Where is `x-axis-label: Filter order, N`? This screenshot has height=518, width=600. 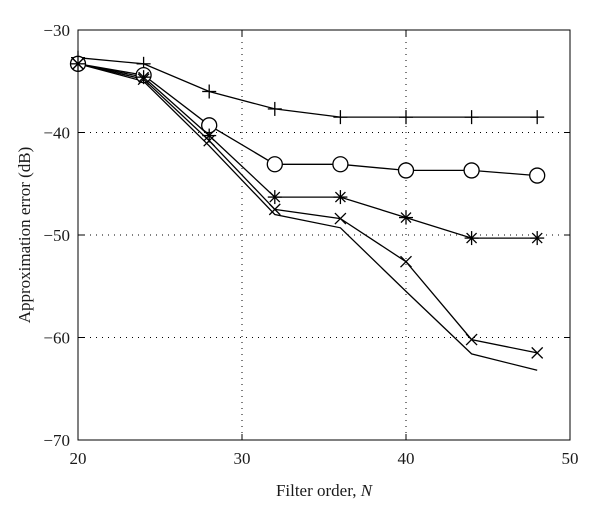 x-axis-label: Filter order, N is located at coordinates (325, 490).